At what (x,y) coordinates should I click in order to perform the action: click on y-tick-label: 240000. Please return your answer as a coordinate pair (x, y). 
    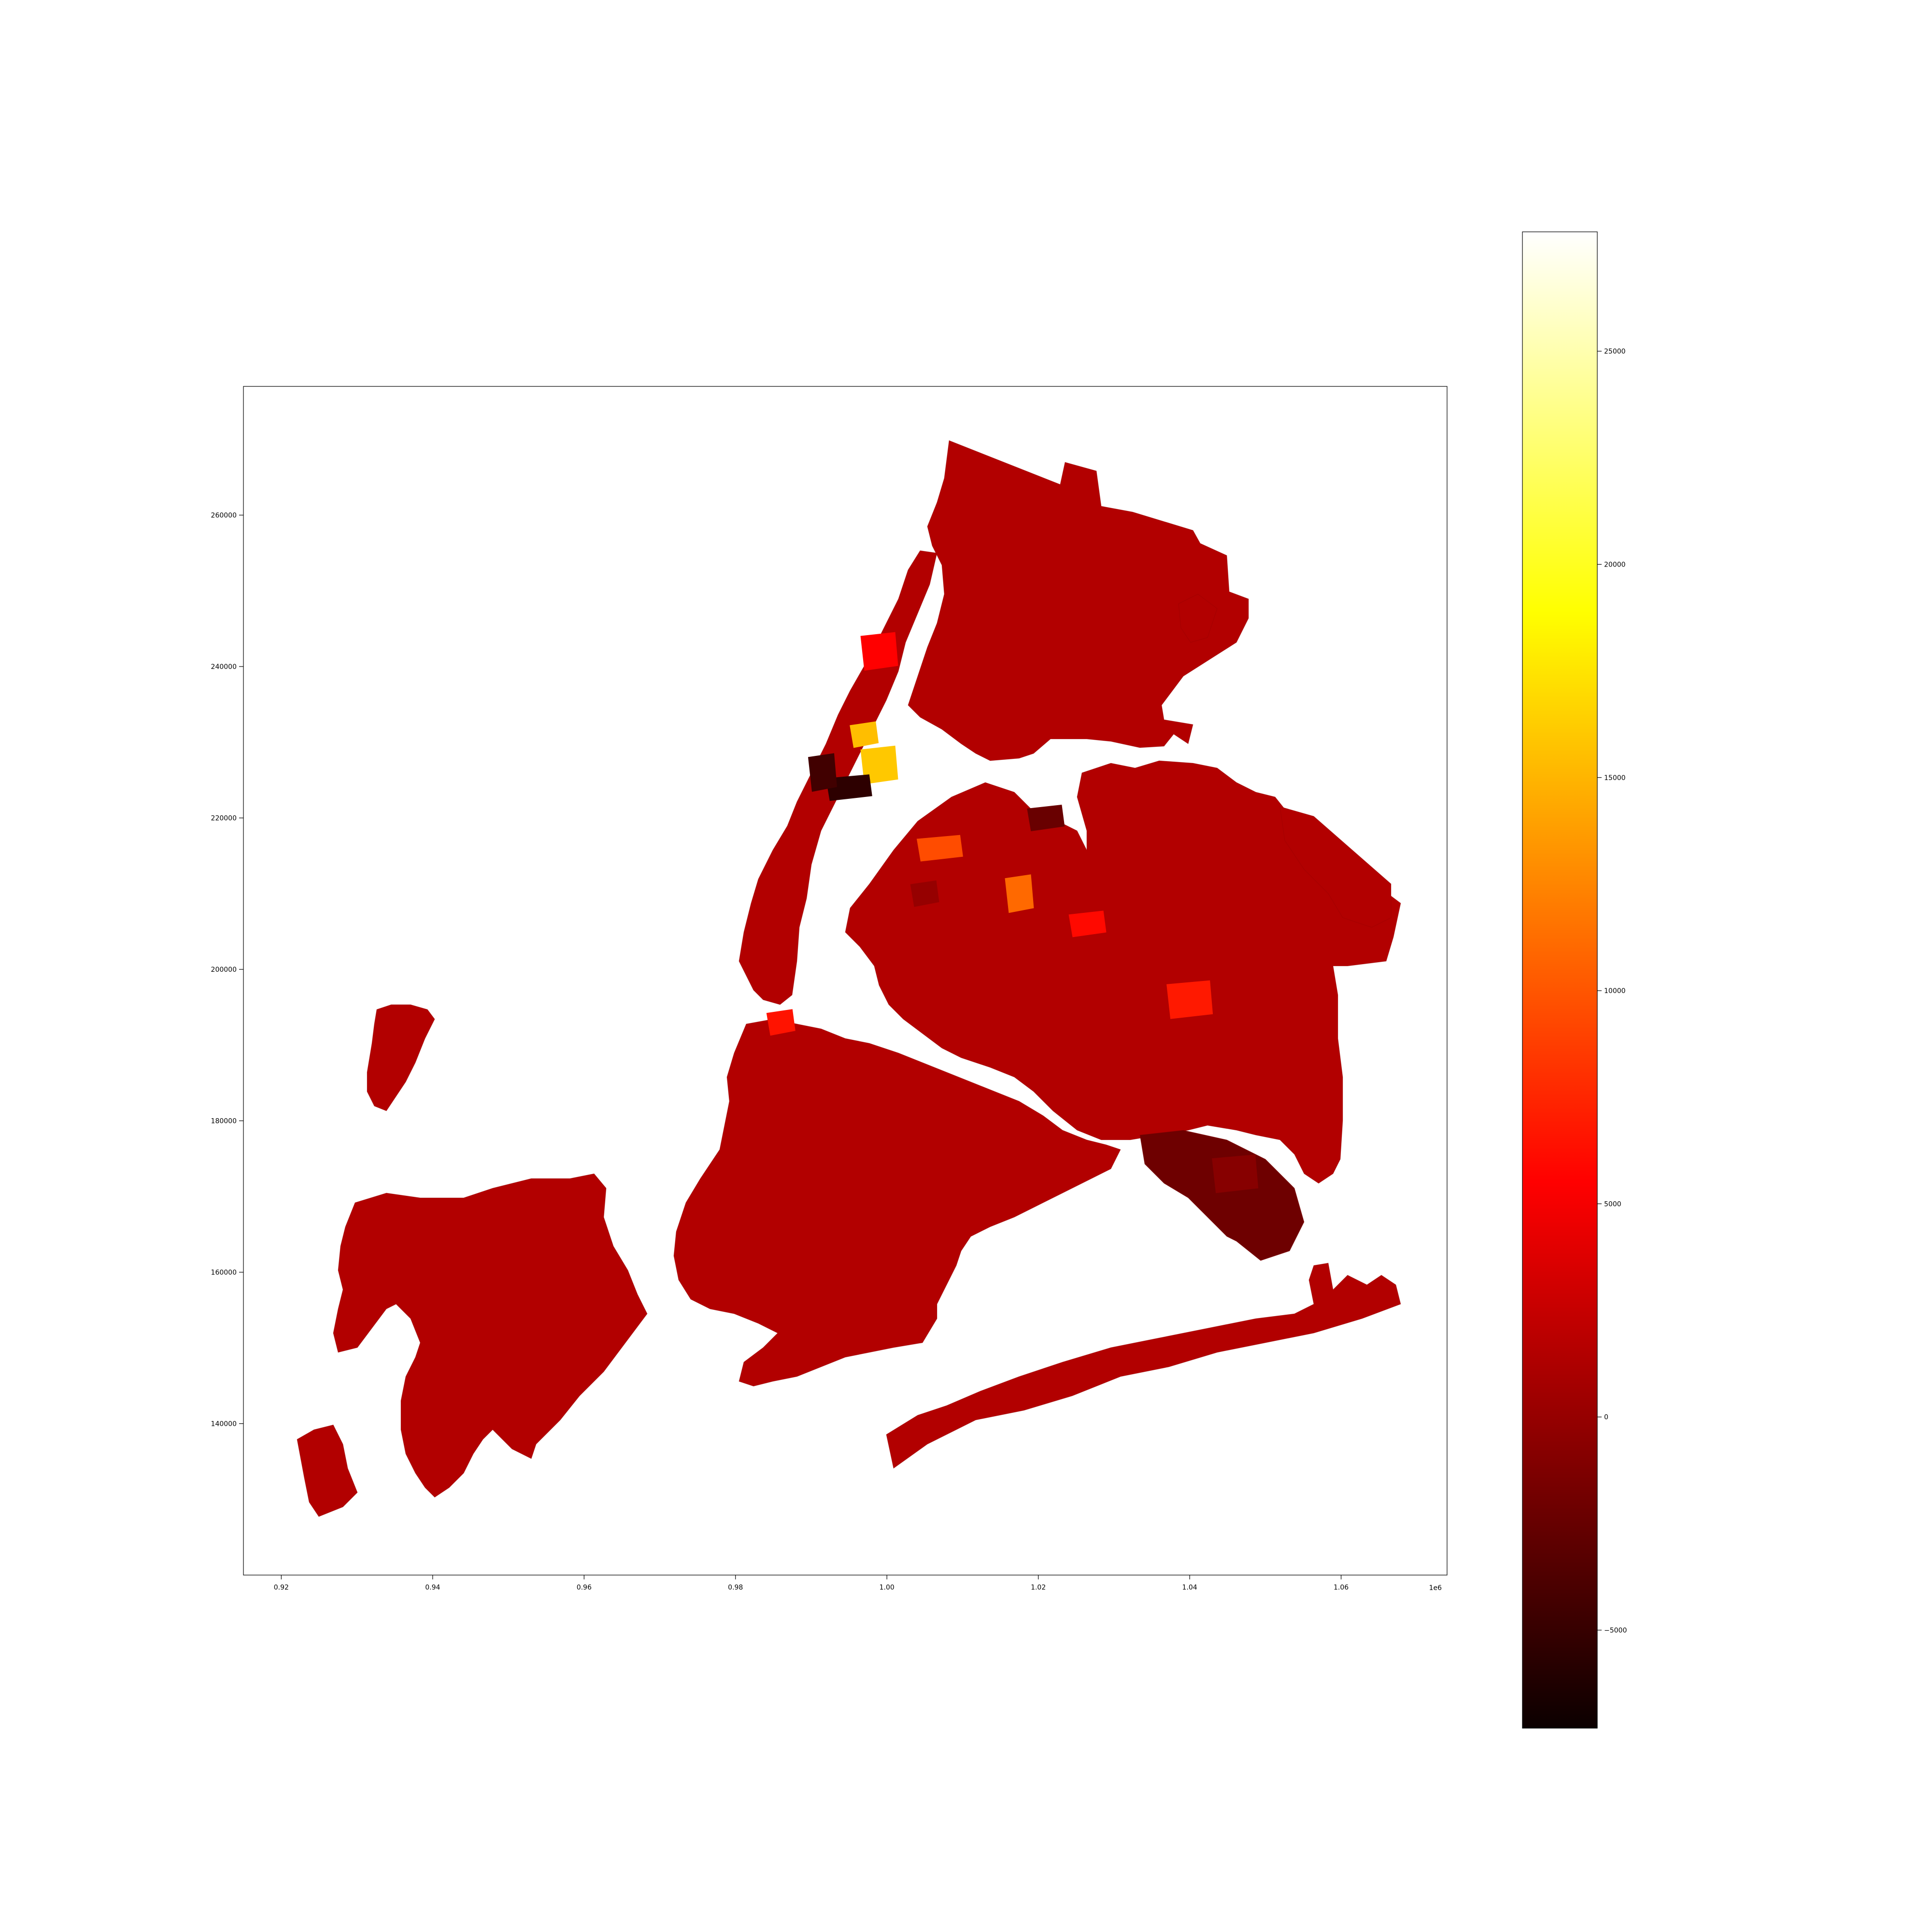
    Looking at the image, I should click on (224, 667).